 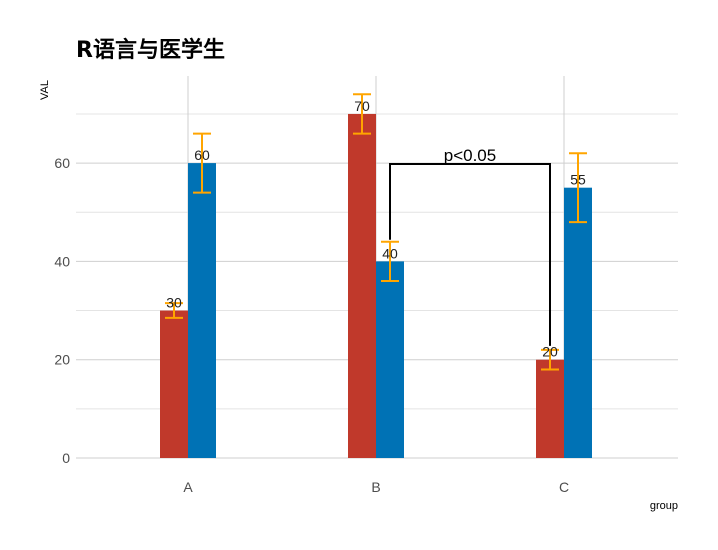 I want to click on data-label: 30, so click(x=174, y=303).